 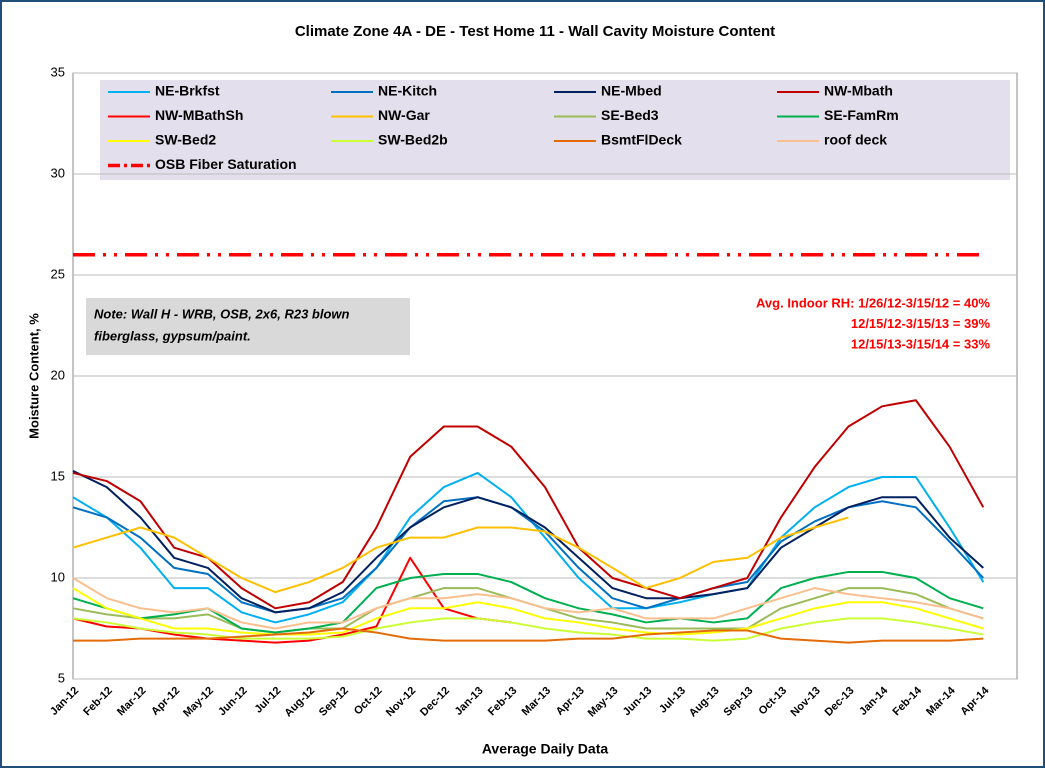 What do you see at coordinates (172, 335) in the screenshot?
I see `note-text: fiberglass, gypsum/paint.` at bounding box center [172, 335].